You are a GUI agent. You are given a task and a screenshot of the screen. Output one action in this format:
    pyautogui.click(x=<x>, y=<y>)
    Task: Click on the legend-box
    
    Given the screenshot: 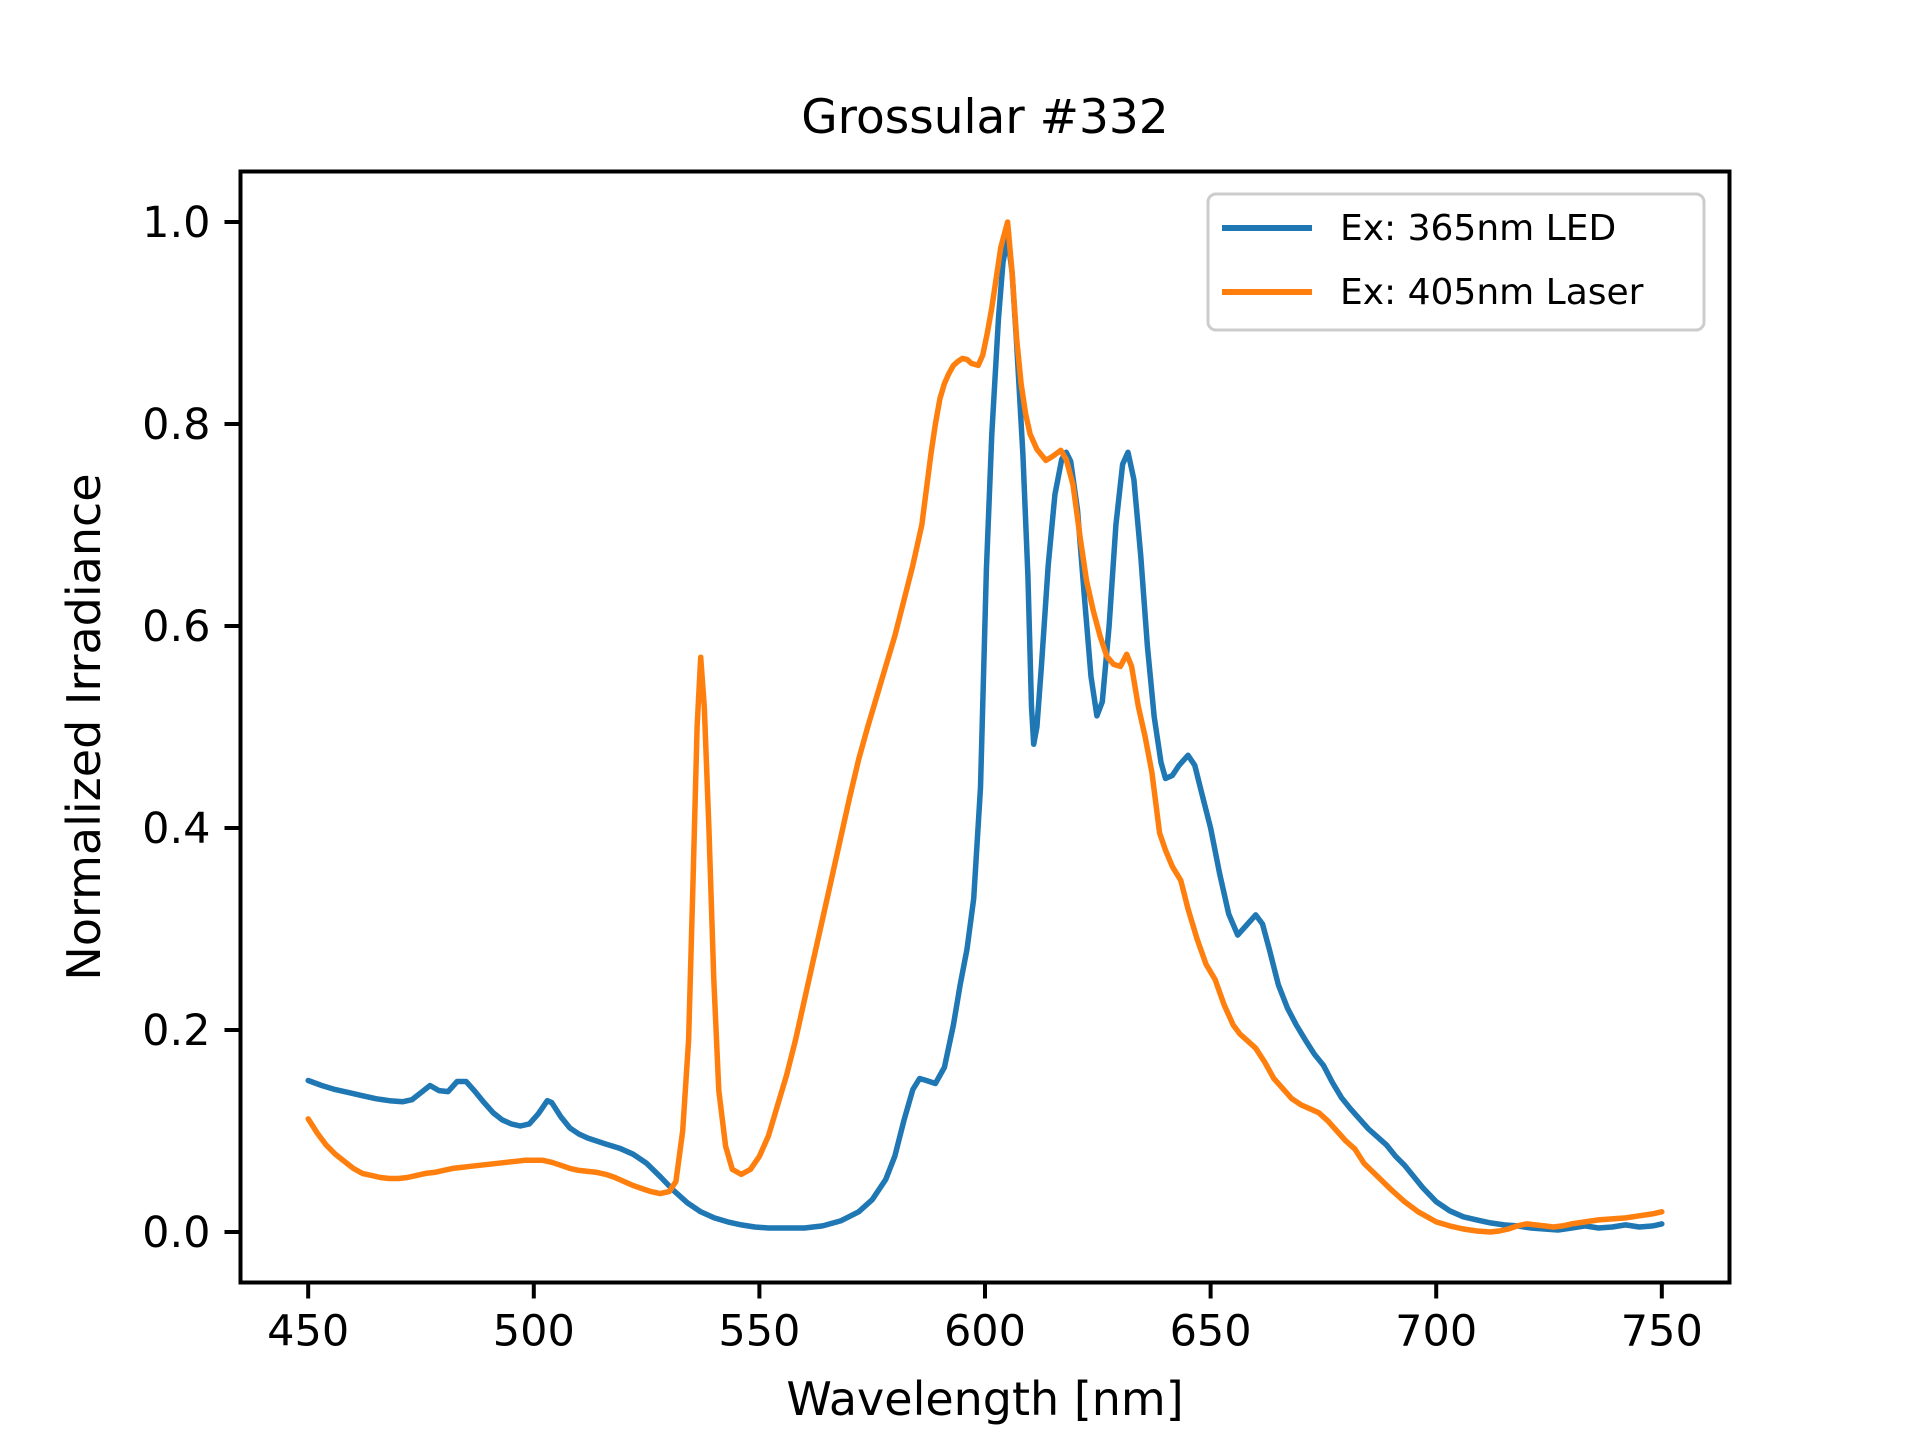 What is the action you would take?
    pyautogui.click(x=1456, y=262)
    